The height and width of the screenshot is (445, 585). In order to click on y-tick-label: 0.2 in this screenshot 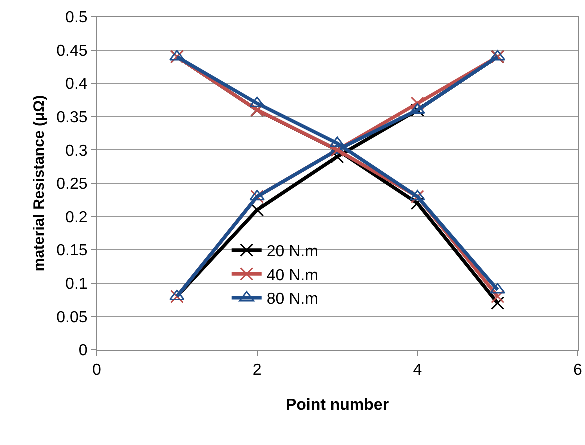, I will do `click(77, 217)`.